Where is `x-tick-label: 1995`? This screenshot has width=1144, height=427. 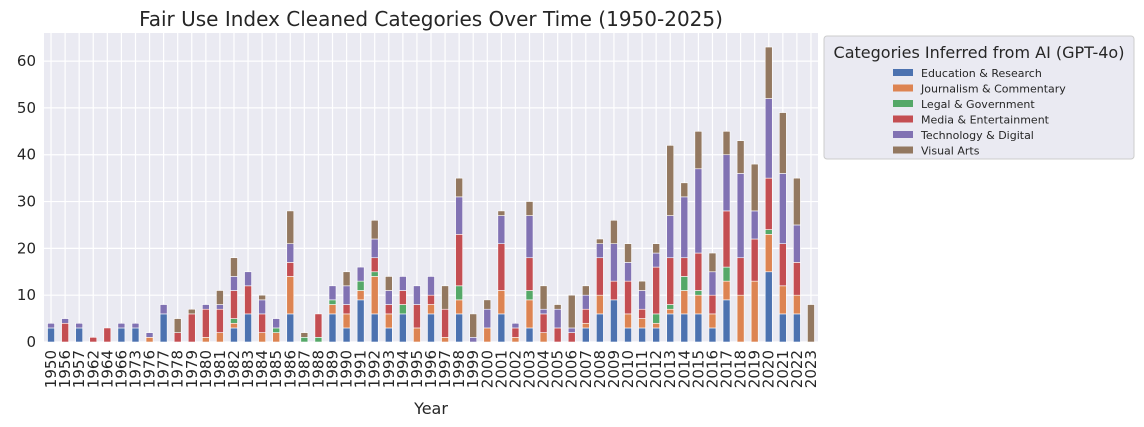
x-tick-label: 1995 is located at coordinates (417, 369).